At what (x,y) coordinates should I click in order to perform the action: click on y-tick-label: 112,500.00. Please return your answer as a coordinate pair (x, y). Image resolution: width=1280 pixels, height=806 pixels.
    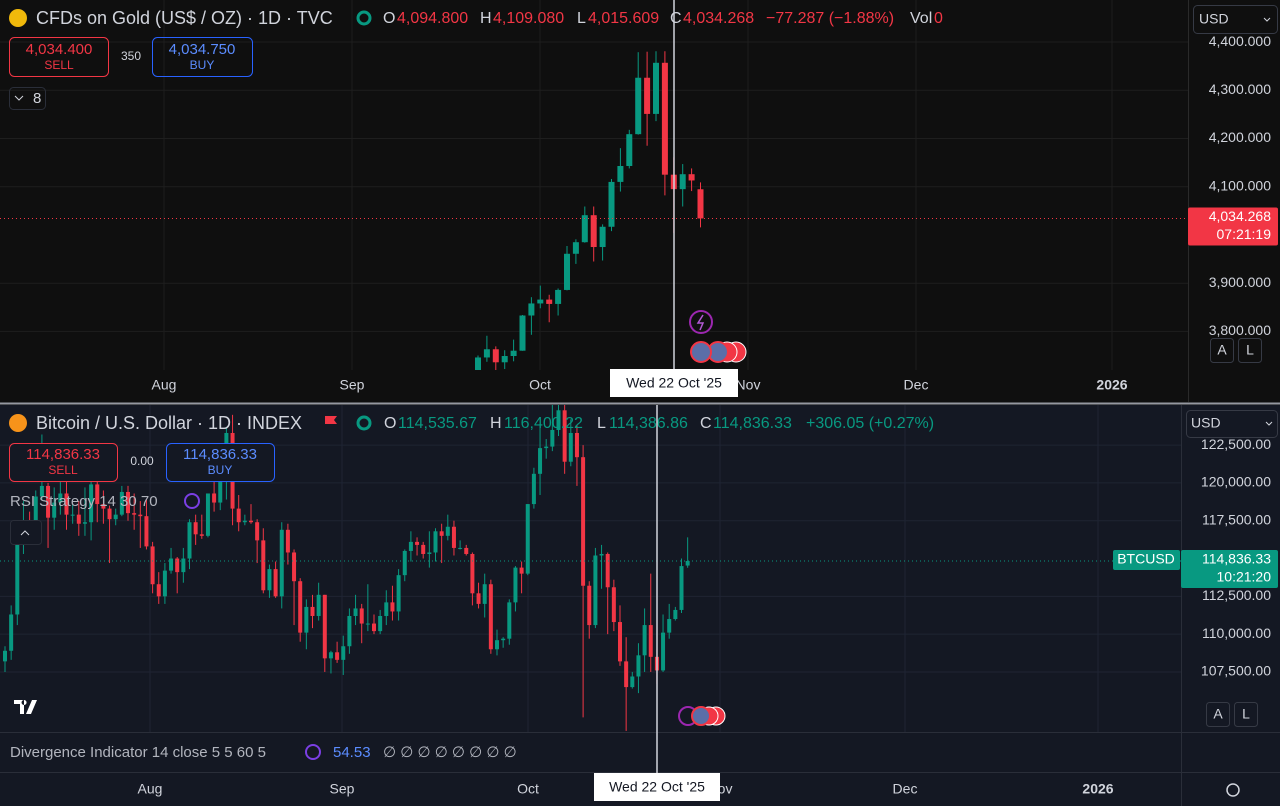
    Looking at the image, I should click on (1236, 595).